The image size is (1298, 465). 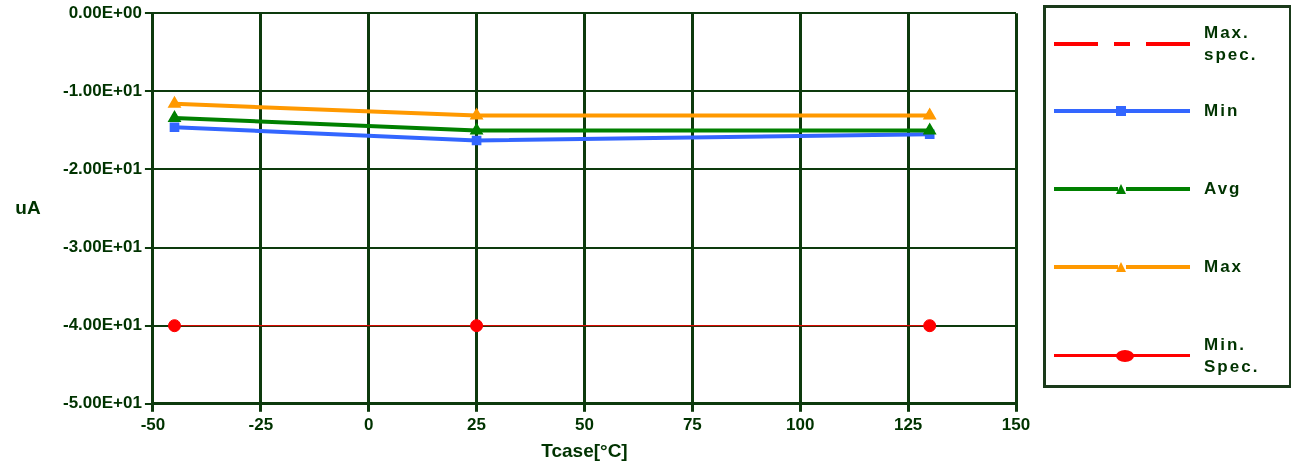 I want to click on legend-label: Min, so click(x=1222, y=111).